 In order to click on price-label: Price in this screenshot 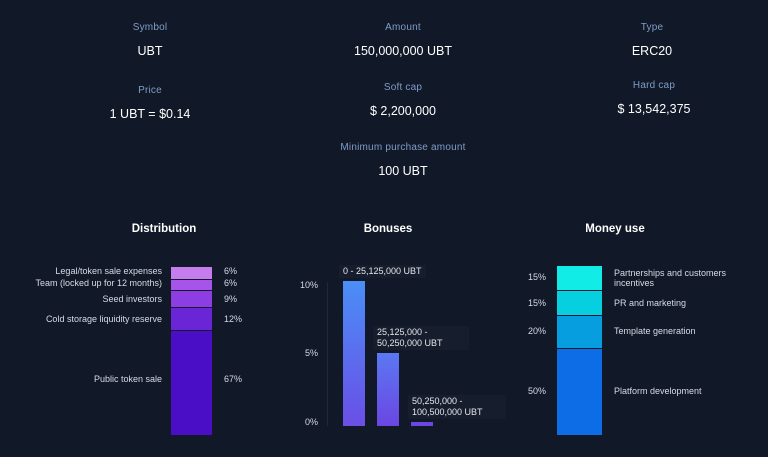, I will do `click(150, 90)`.